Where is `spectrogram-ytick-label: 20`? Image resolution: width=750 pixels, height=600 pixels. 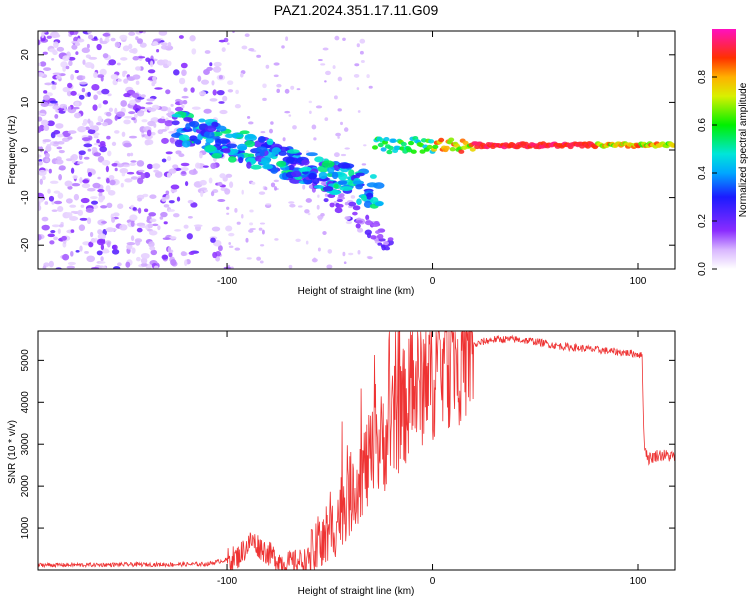 spectrogram-ytick-label: 20 is located at coordinates (25, 55).